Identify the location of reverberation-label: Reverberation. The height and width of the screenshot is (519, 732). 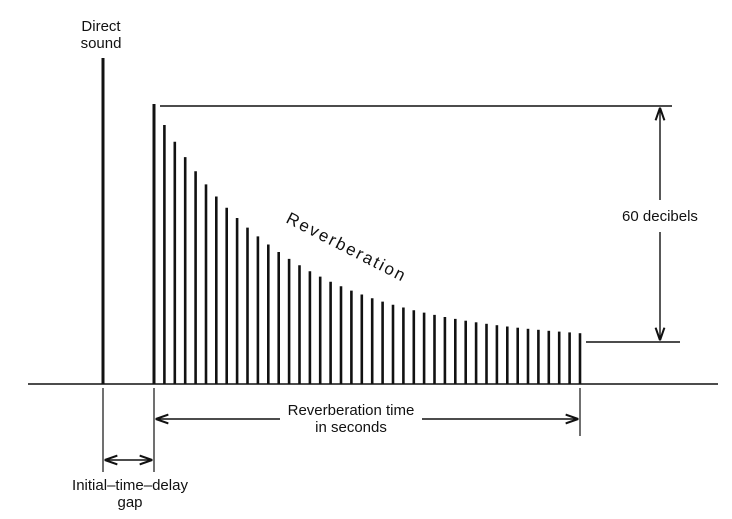
(346, 247).